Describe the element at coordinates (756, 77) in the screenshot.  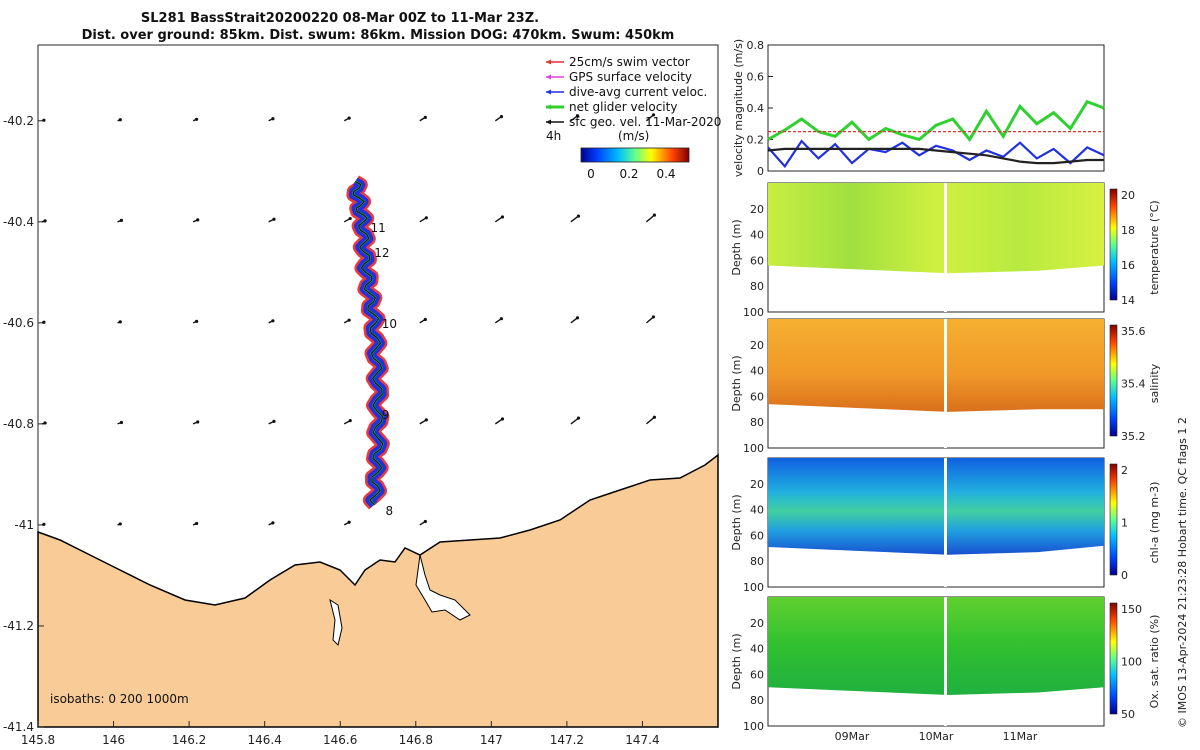
I see `velocity-ytick-label: 0.6` at that location.